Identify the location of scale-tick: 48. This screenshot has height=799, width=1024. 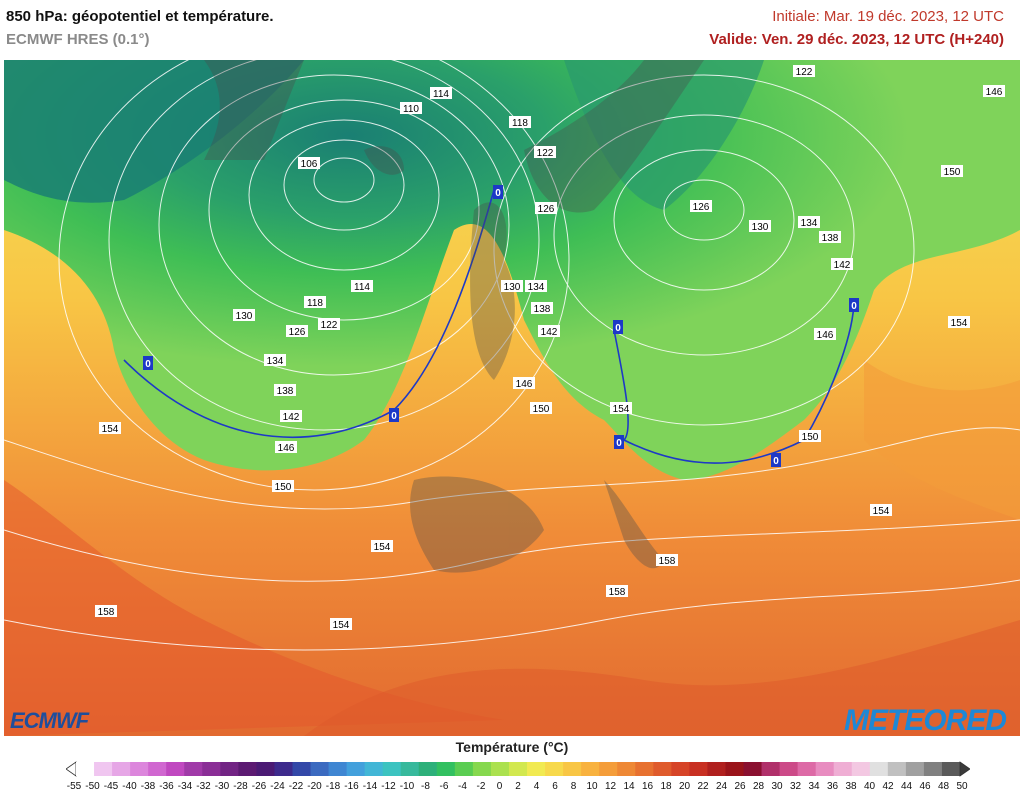
(943, 786).